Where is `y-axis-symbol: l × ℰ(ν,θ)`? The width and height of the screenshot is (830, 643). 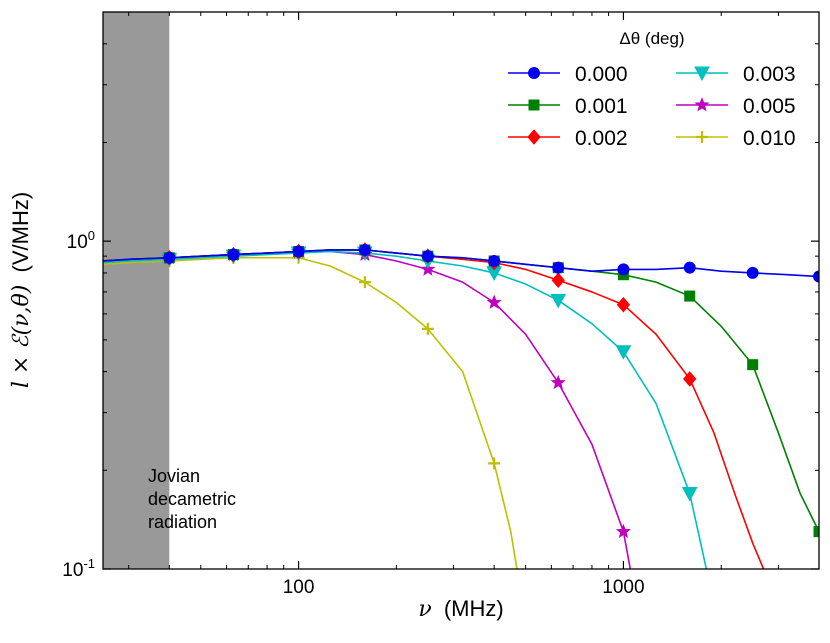
y-axis-symbol: l × ℰ(ν,θ) is located at coordinates (21, 337).